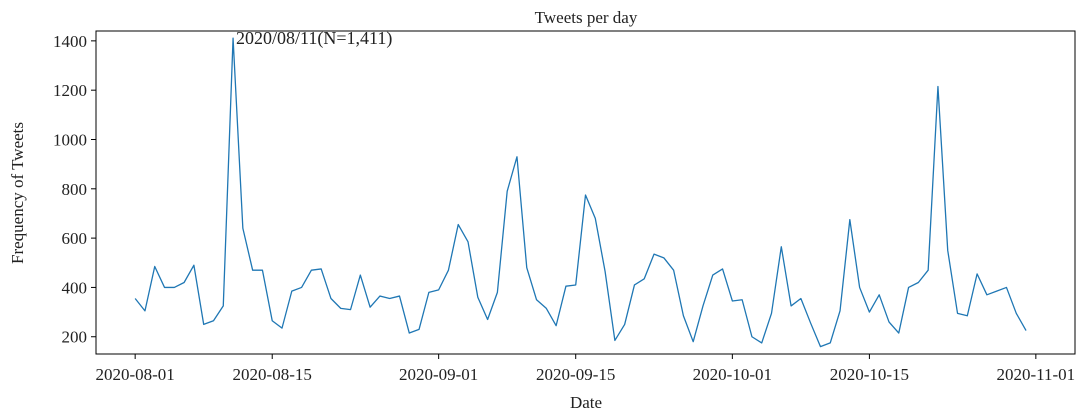  I want to click on x-tick-label: 2020-08-15, so click(272, 374).